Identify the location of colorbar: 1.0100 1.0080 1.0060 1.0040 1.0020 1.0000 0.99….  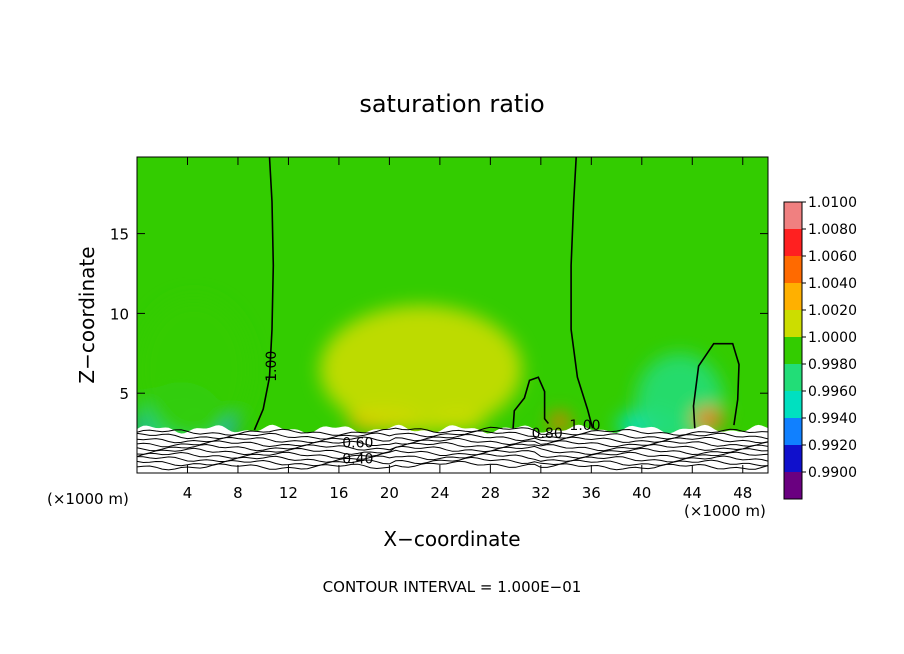
(820, 347).